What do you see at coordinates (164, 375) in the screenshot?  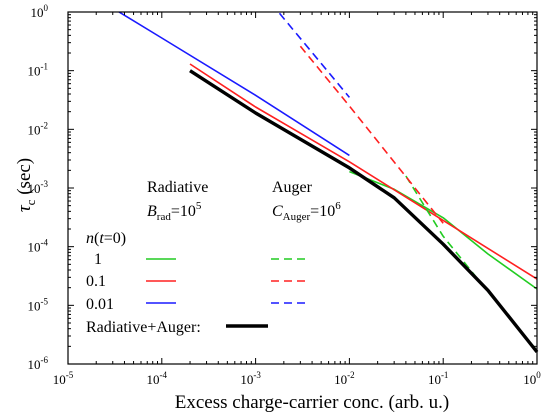 I see `x-tick-exponent: -4` at bounding box center [164, 375].